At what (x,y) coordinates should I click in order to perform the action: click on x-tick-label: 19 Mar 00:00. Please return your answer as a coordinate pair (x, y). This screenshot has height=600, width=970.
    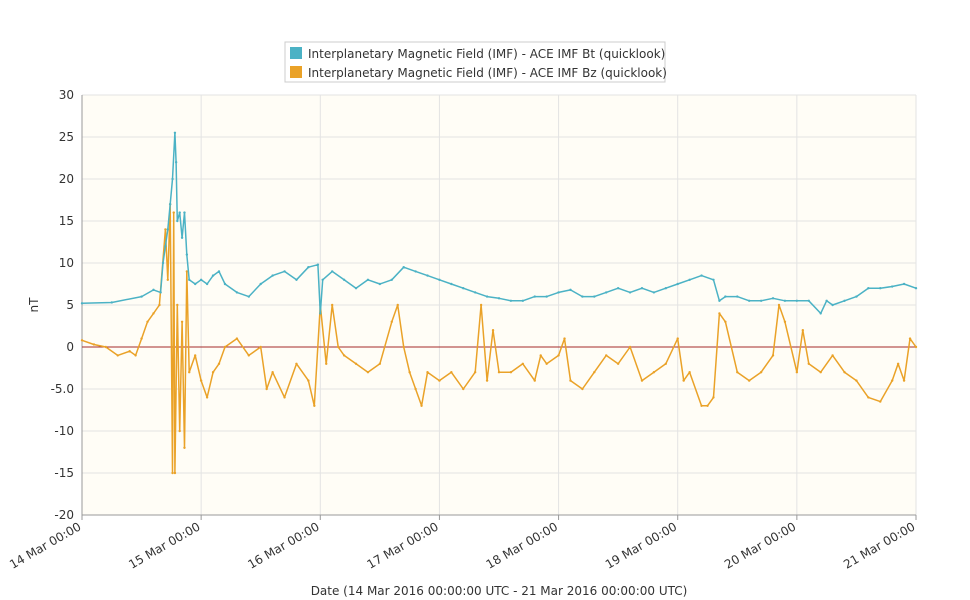
    Looking at the image, I should click on (641, 545).